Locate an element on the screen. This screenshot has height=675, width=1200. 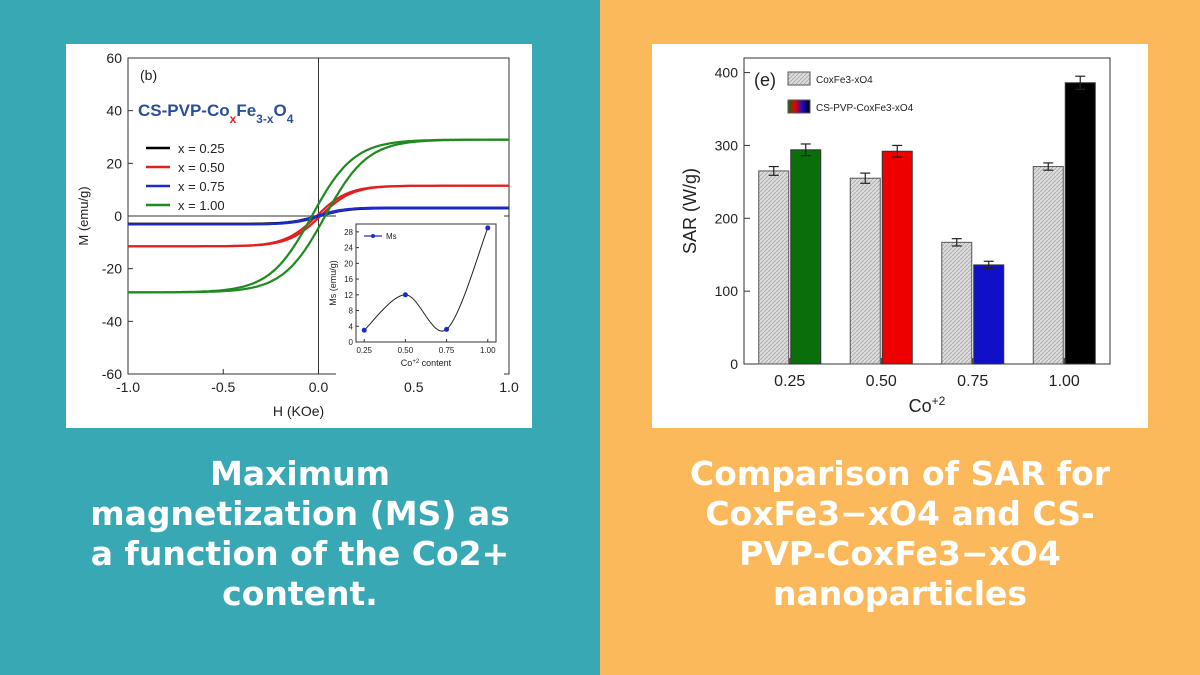
inset-y-tick-label: 8 is located at coordinates (351, 311).